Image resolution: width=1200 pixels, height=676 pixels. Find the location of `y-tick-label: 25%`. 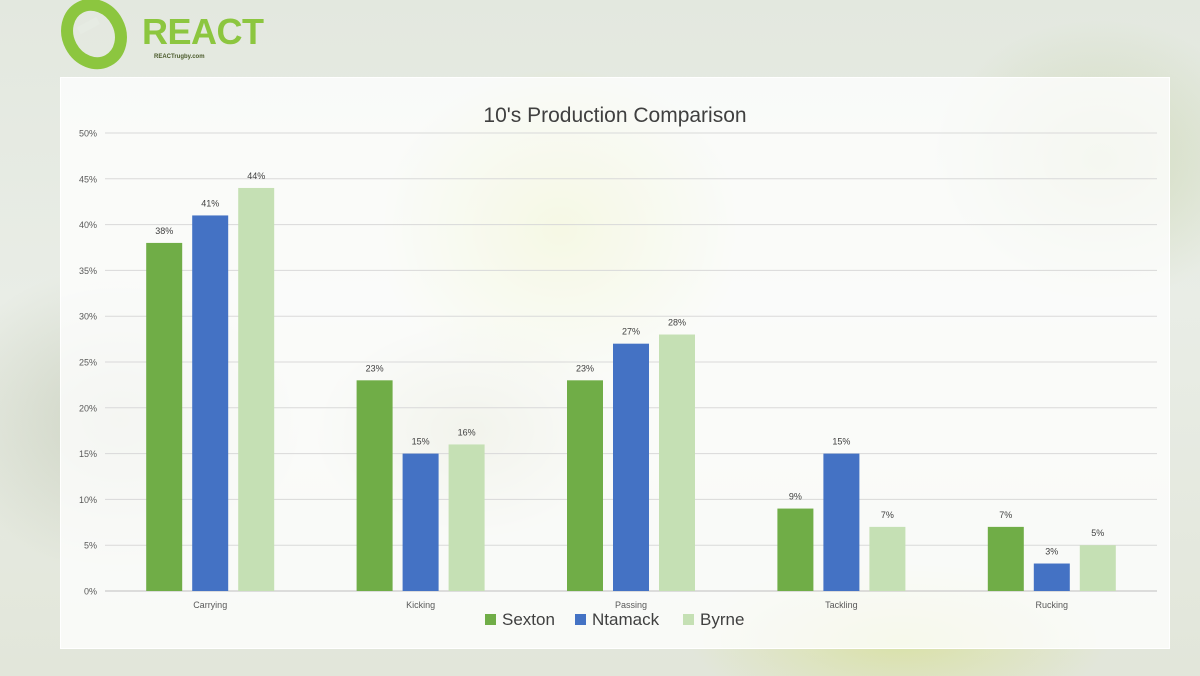

y-tick-label: 25% is located at coordinates (88, 363).